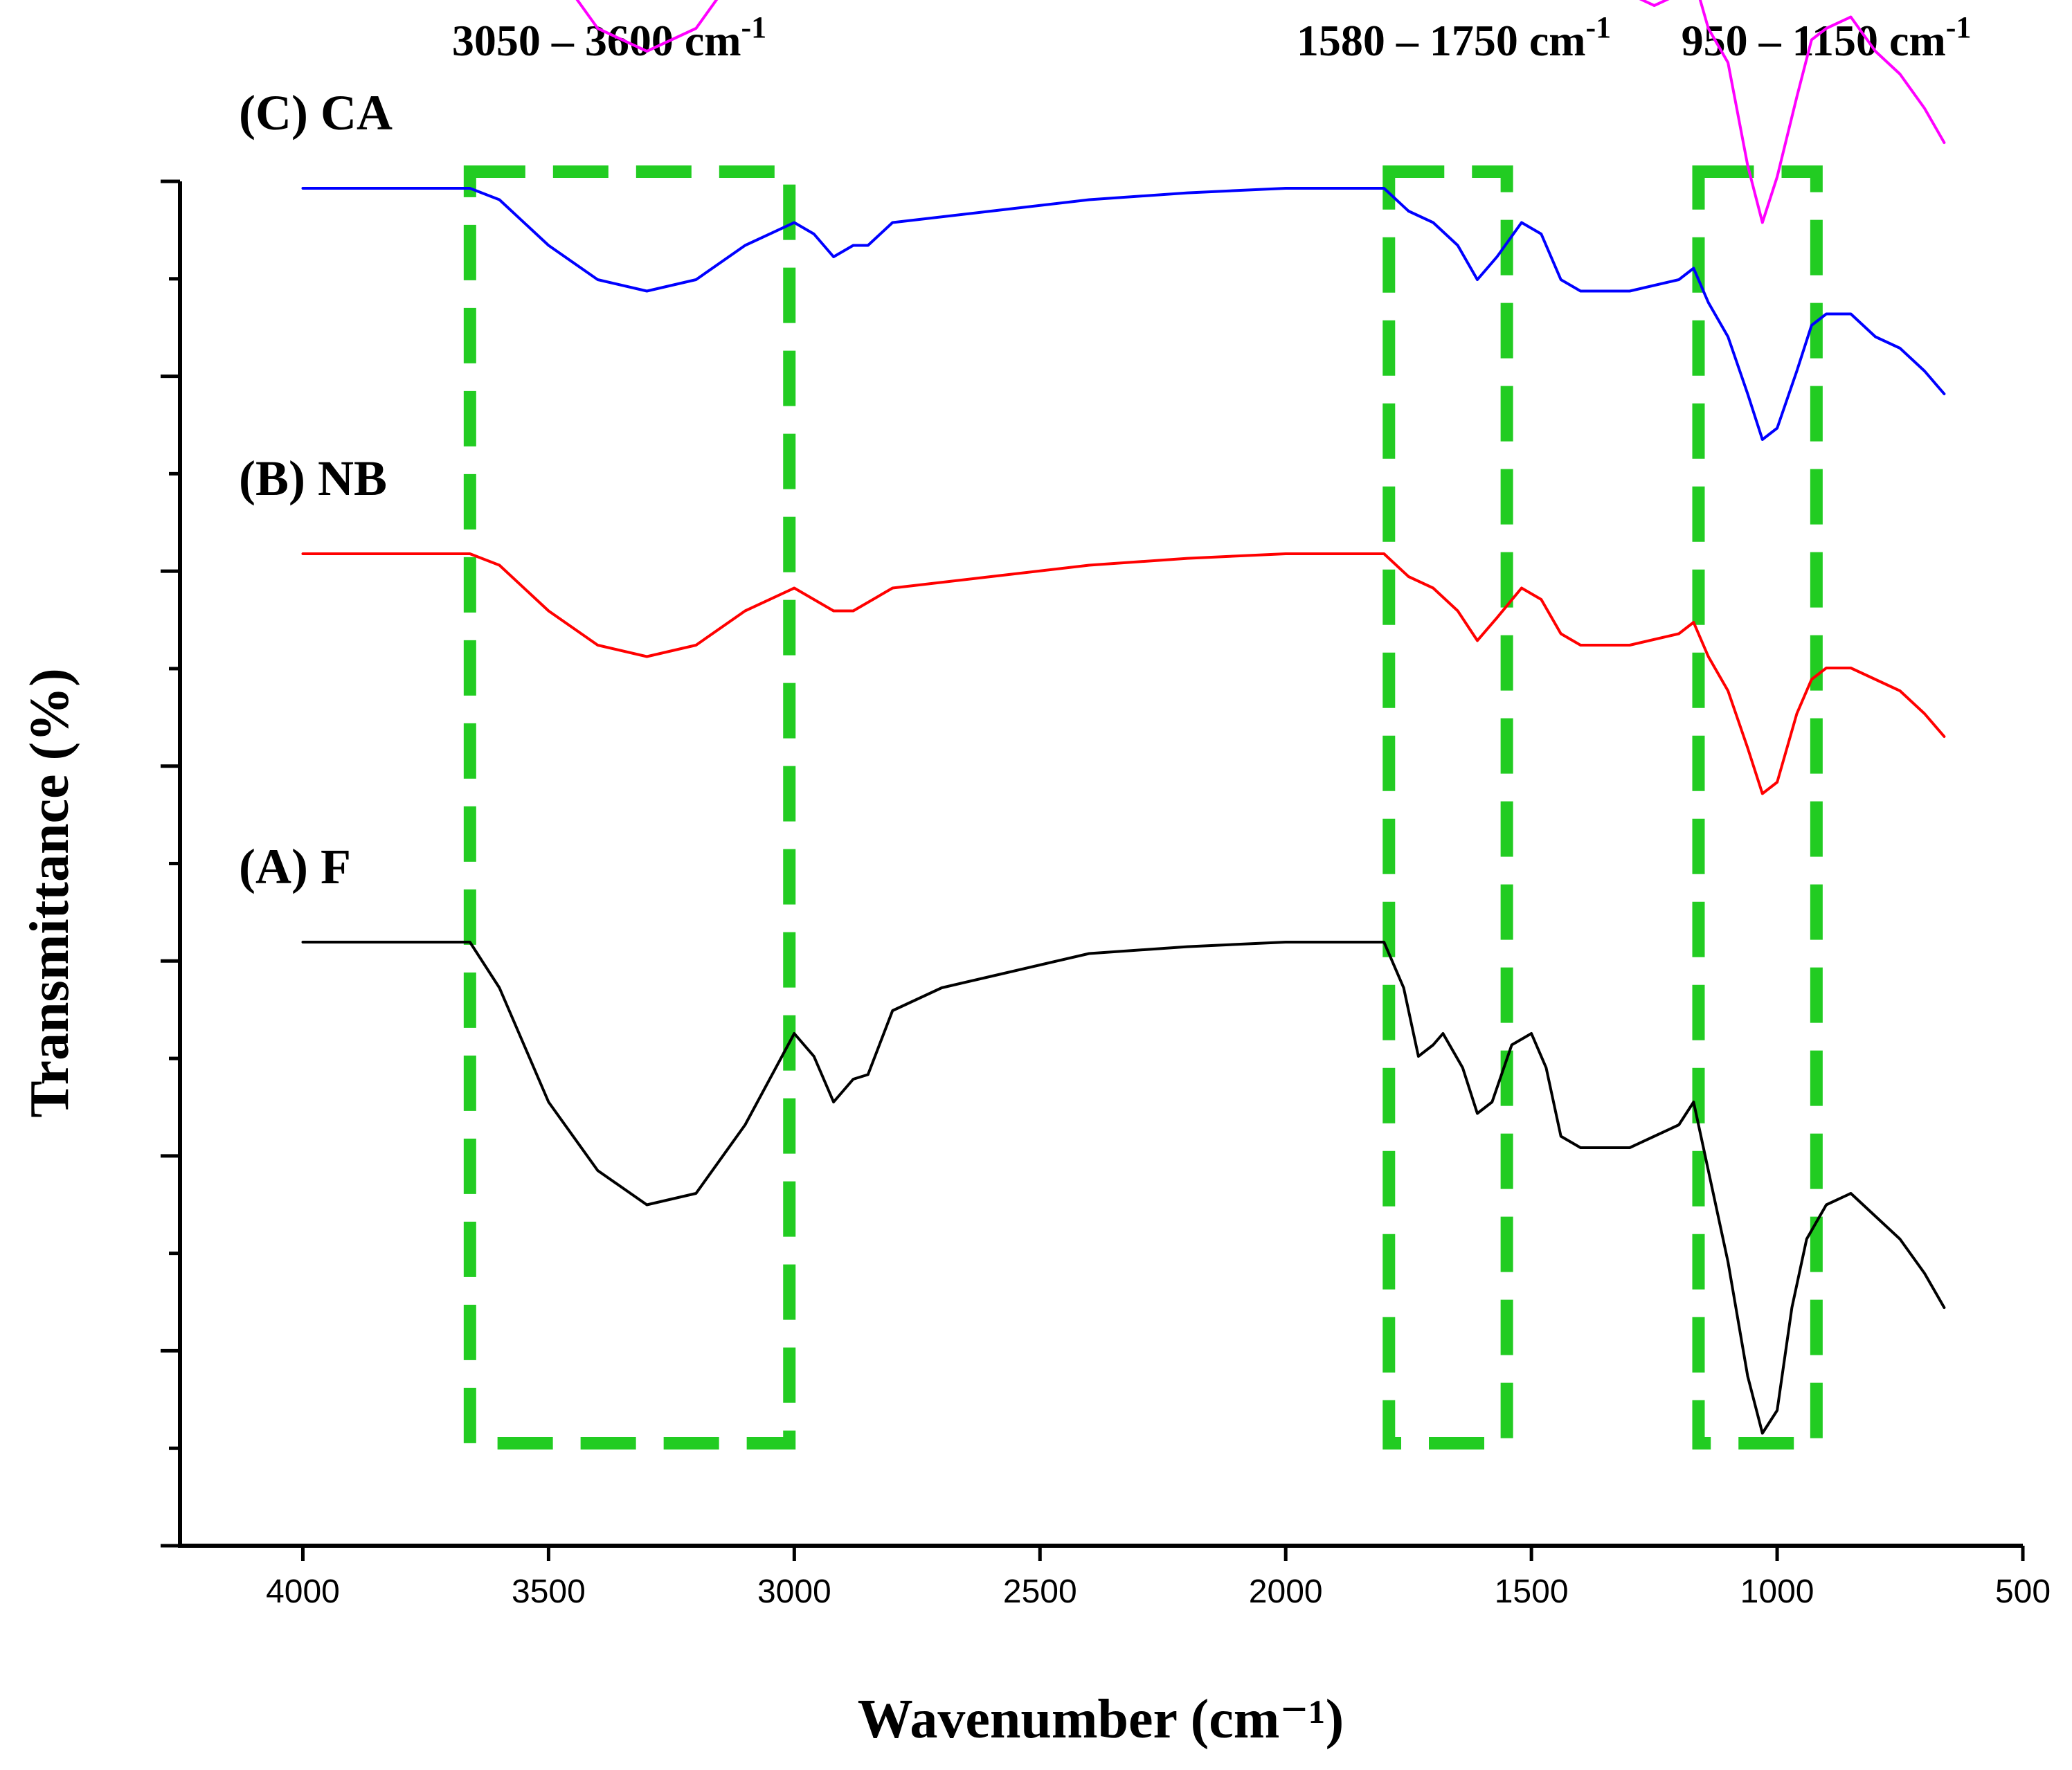  What do you see at coordinates (1260, 112) in the screenshot?
I see `series-line-daa` at bounding box center [1260, 112].